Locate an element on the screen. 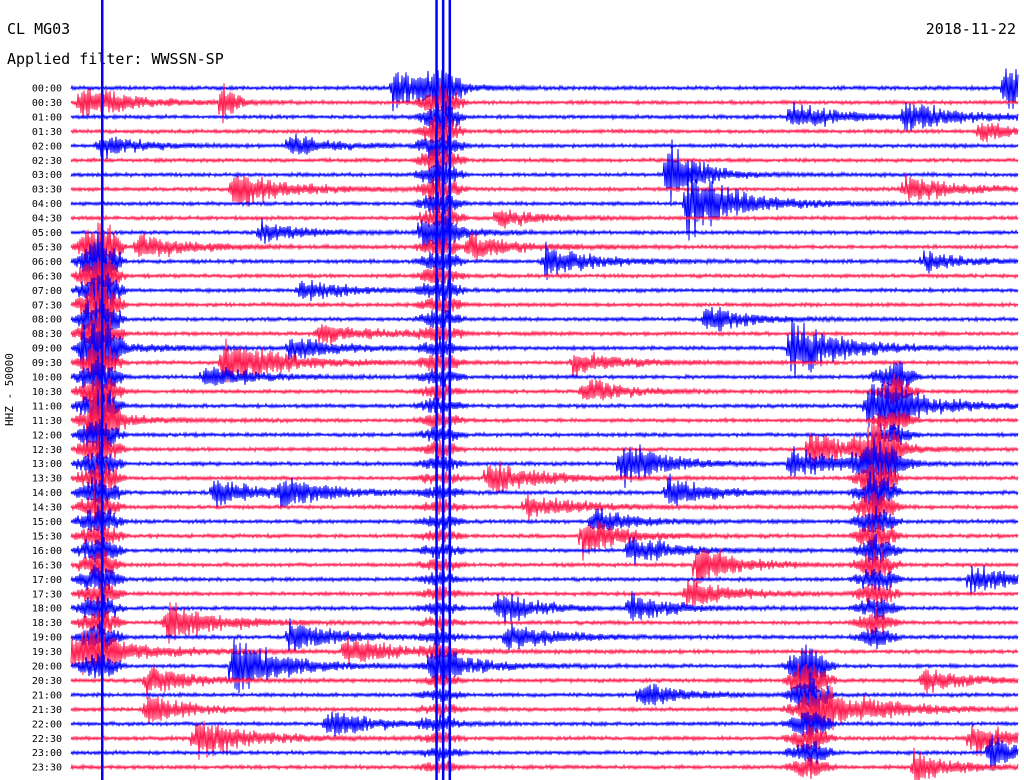 The image size is (1024, 780). tick-label-0500: 05:00 is located at coordinates (47, 233).